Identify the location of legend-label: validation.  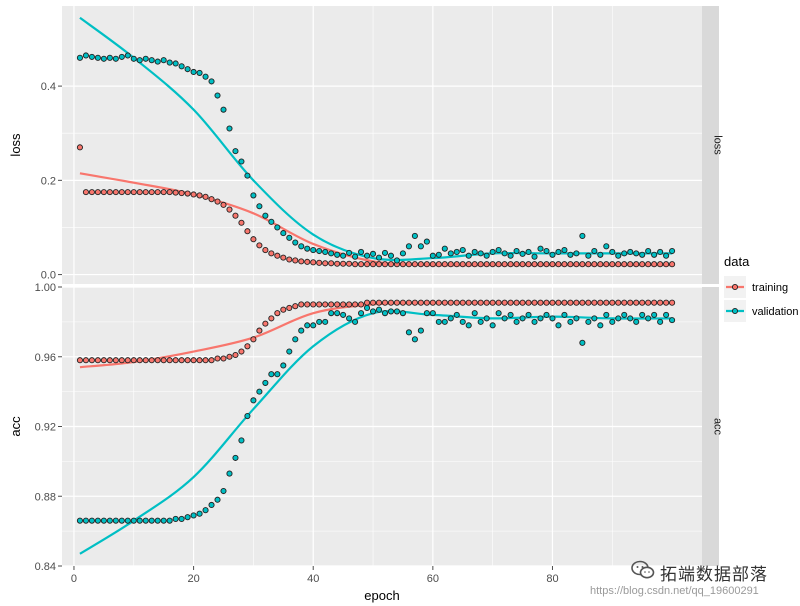
(775, 312).